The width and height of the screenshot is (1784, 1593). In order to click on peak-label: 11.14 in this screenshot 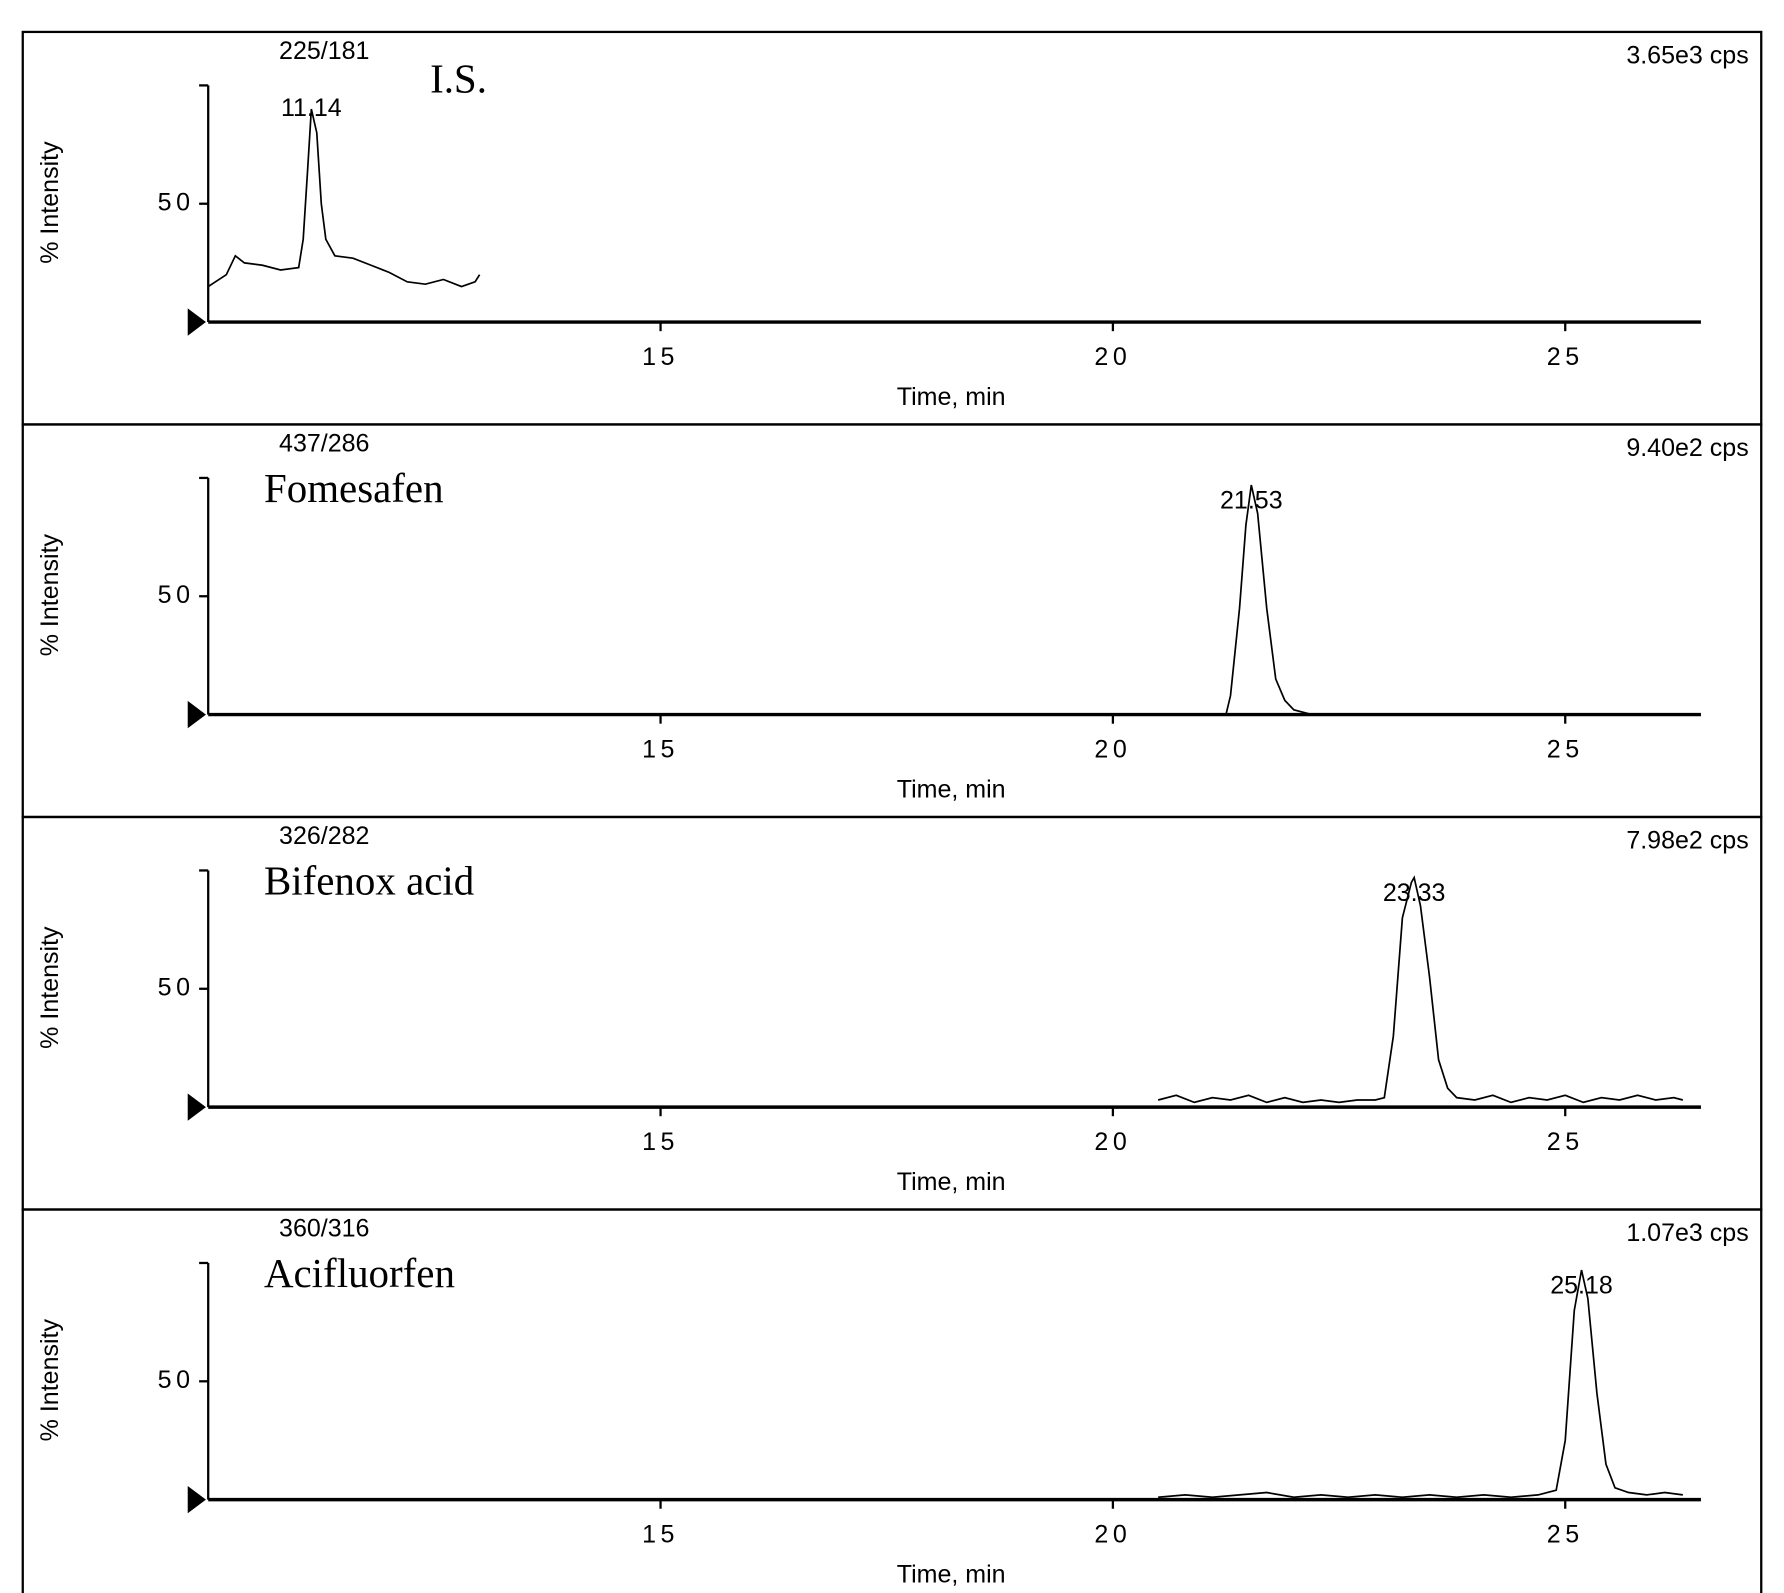, I will do `click(311, 108)`.